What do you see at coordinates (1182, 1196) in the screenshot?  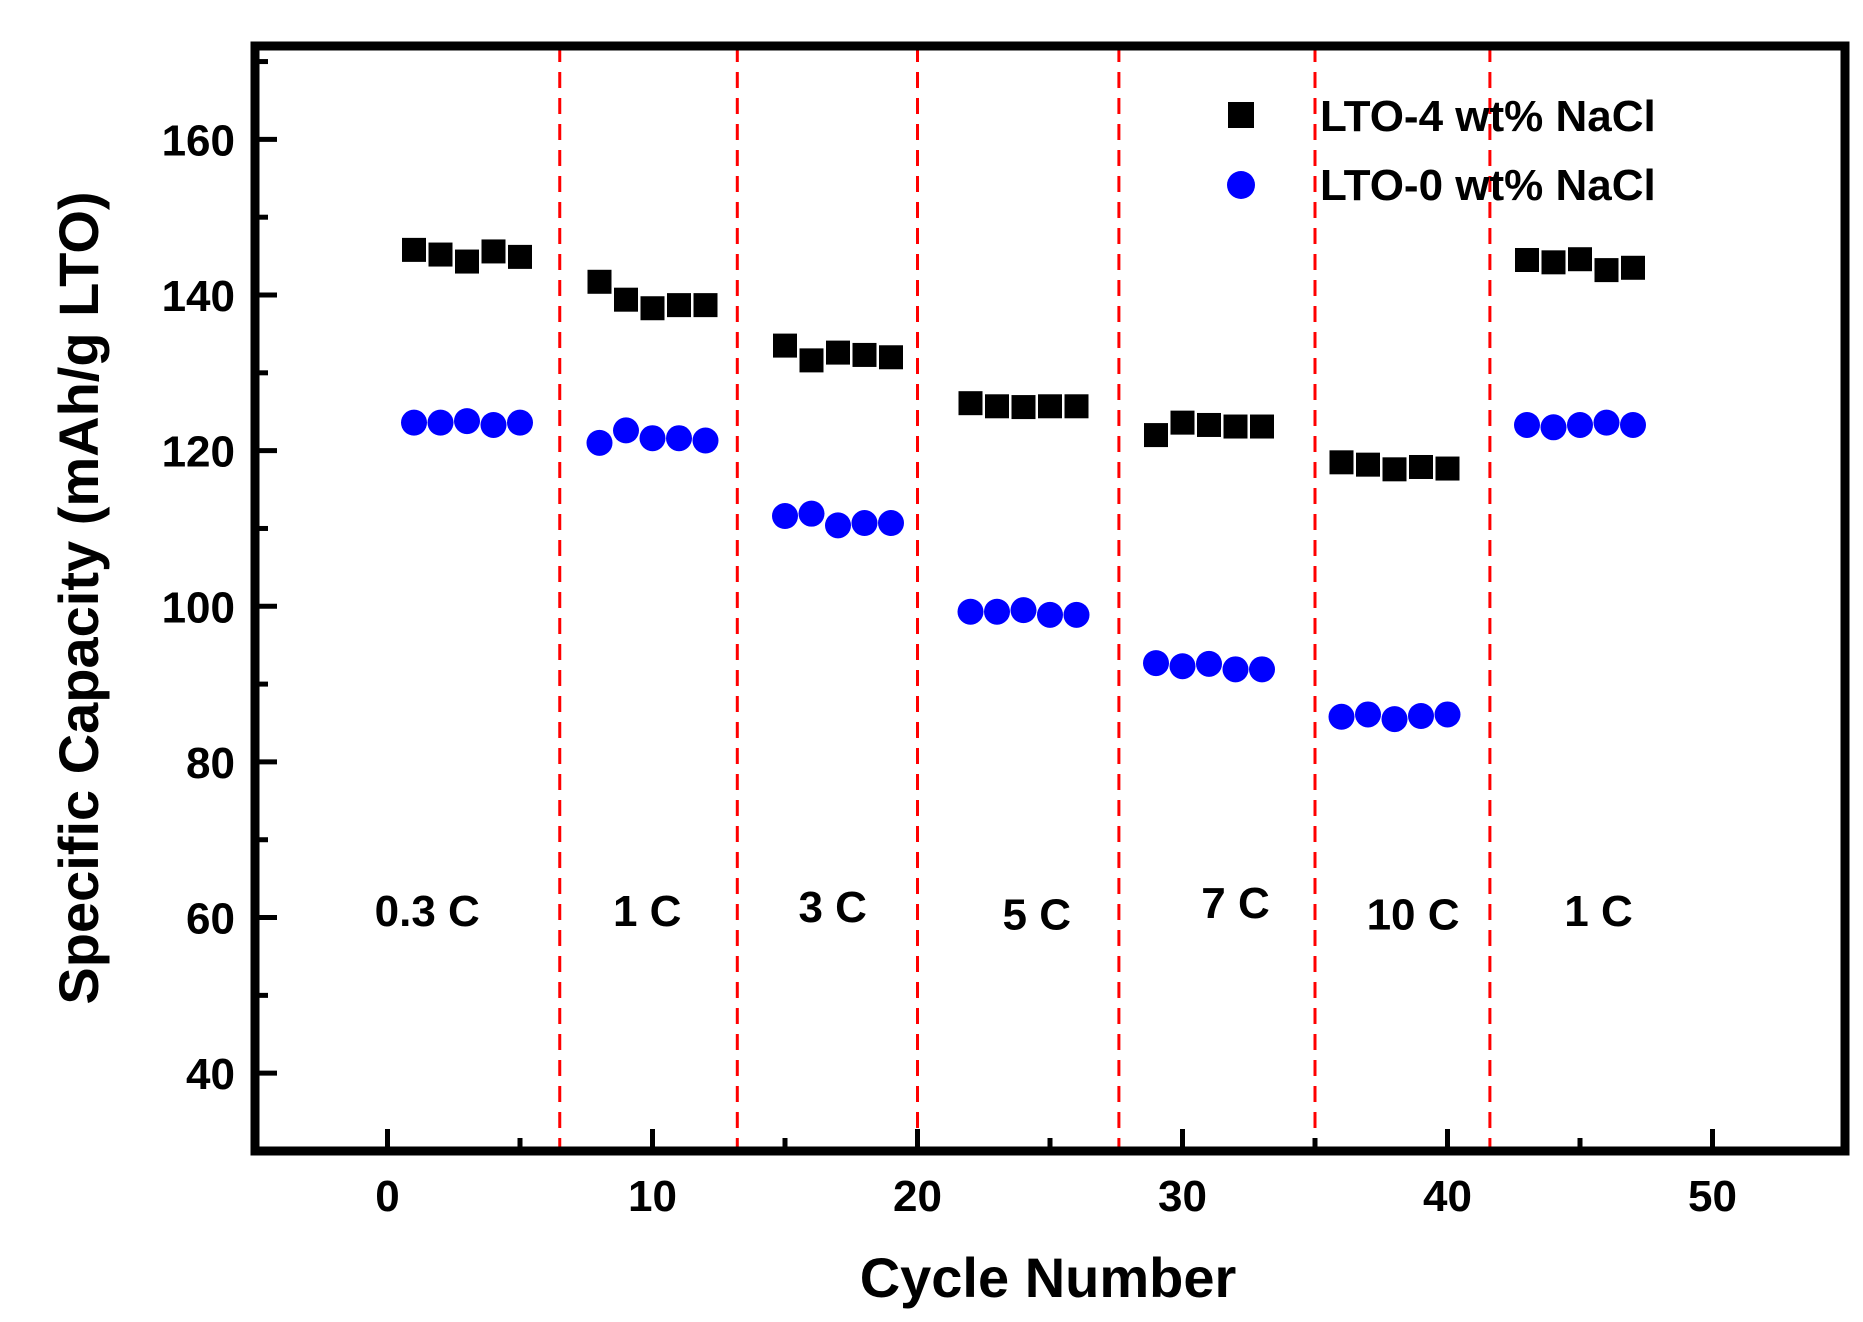 I see `x-tick-label: 30` at bounding box center [1182, 1196].